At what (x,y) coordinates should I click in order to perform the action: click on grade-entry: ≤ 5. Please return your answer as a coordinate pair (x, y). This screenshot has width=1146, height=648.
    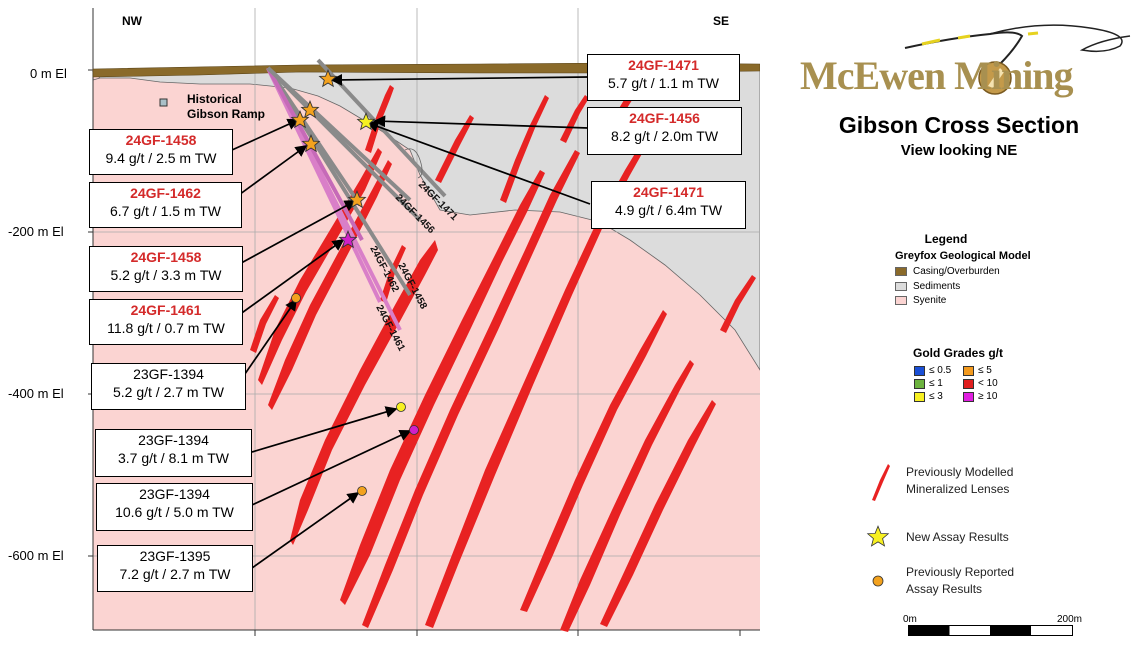
    Looking at the image, I should click on (977, 370).